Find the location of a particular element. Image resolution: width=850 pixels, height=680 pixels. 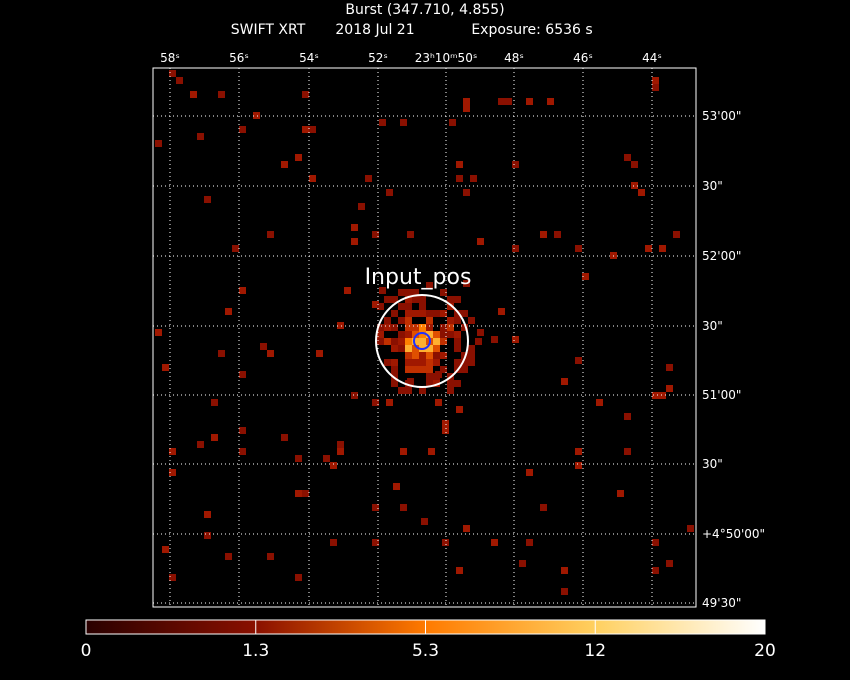

right-tick-label: 52'00" is located at coordinates (721, 256).